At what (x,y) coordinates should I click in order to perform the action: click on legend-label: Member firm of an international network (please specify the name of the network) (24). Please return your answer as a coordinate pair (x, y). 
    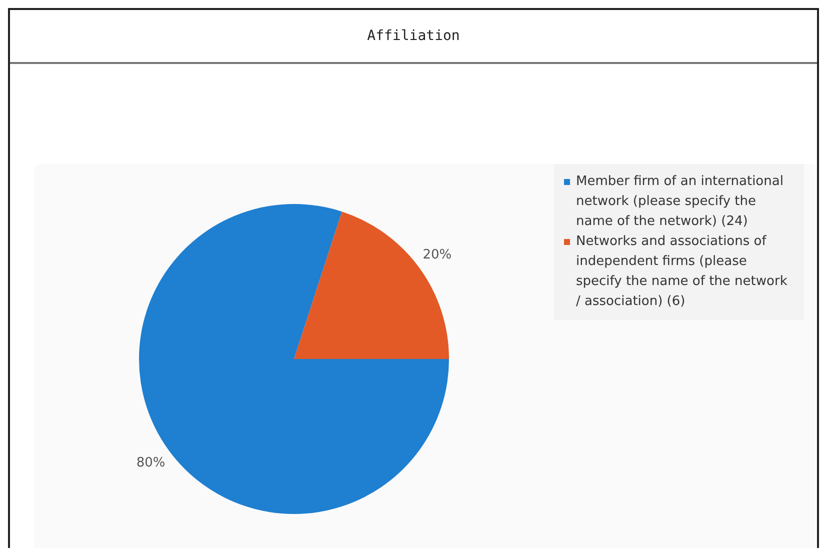
    Looking at the image, I should click on (680, 202).